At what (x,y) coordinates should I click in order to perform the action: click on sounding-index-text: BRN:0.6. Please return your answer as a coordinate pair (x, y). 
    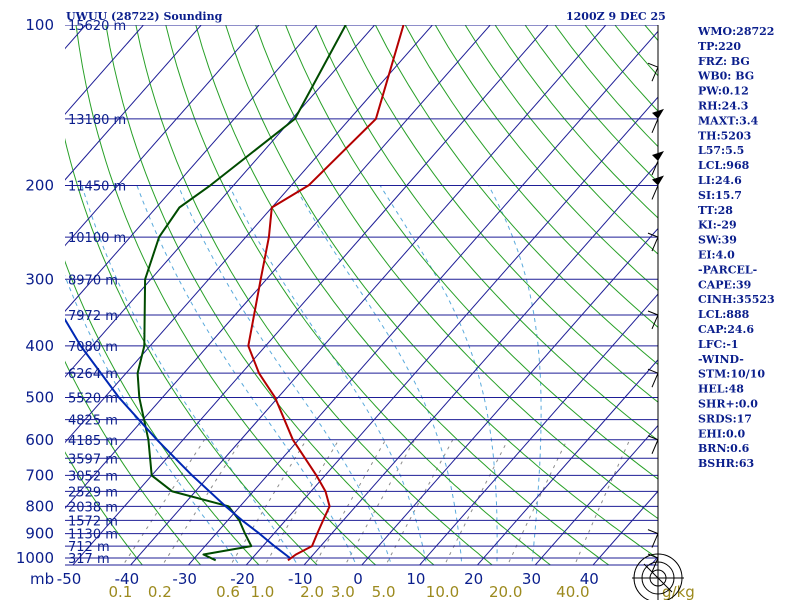
    Looking at the image, I should click on (724, 448).